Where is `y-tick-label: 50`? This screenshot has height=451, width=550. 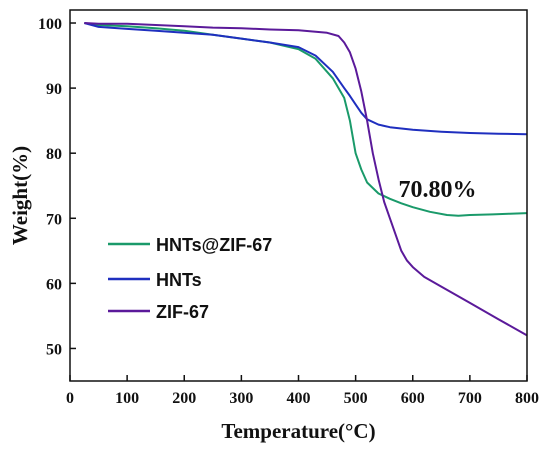
y-tick-label: 50 is located at coordinates (54, 349).